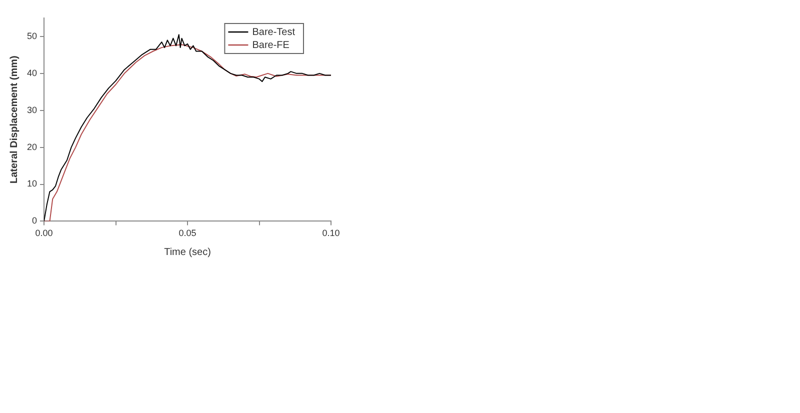 The image size is (800, 413). What do you see at coordinates (32, 35) in the screenshot?
I see `y-tick-label: 50` at bounding box center [32, 35].